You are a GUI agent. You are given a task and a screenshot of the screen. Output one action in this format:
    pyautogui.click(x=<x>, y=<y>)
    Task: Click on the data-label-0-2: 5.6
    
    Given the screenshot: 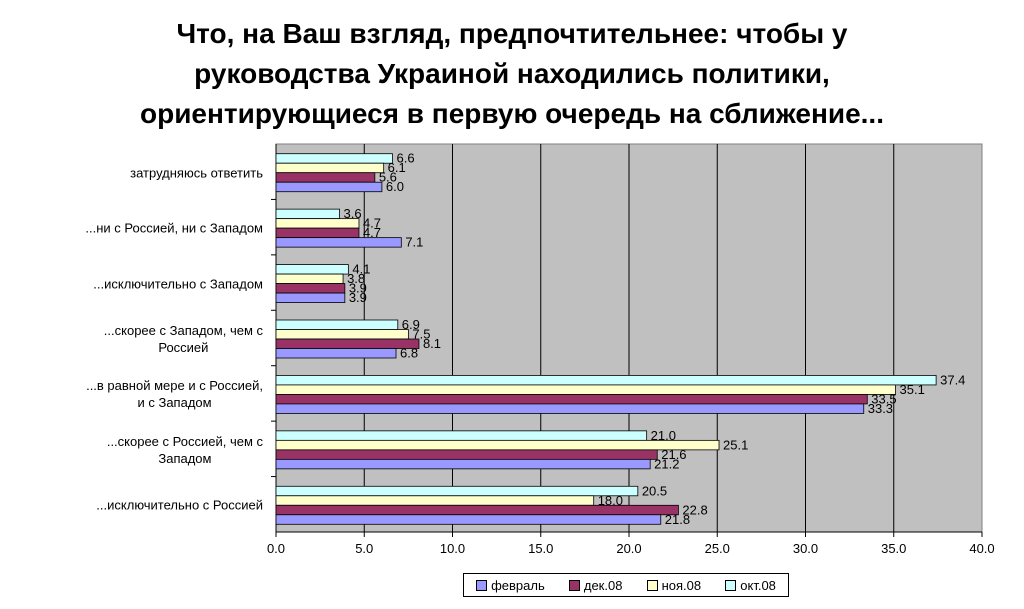 What is the action you would take?
    pyautogui.click(x=388, y=177)
    